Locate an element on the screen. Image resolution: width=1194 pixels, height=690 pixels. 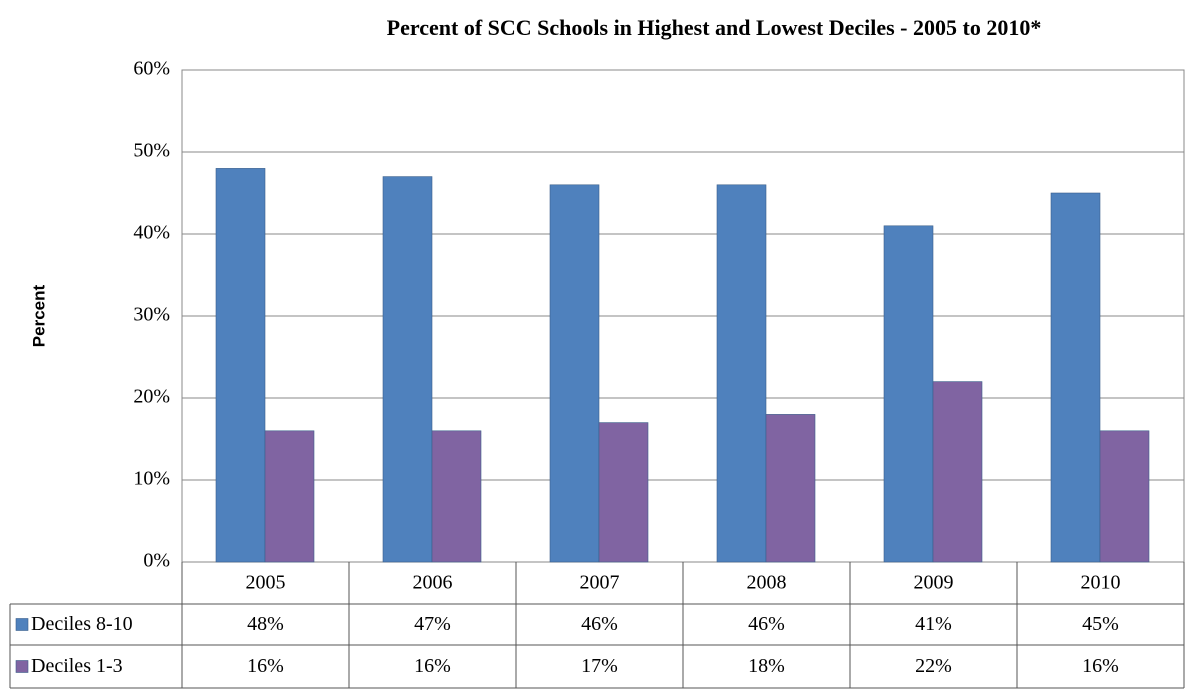
table-cell: 47% is located at coordinates (432, 624).